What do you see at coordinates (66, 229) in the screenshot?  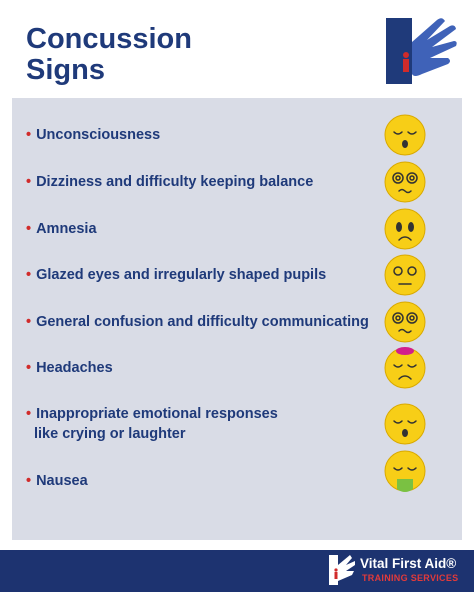 I see `sign-text: Amnesia` at bounding box center [66, 229].